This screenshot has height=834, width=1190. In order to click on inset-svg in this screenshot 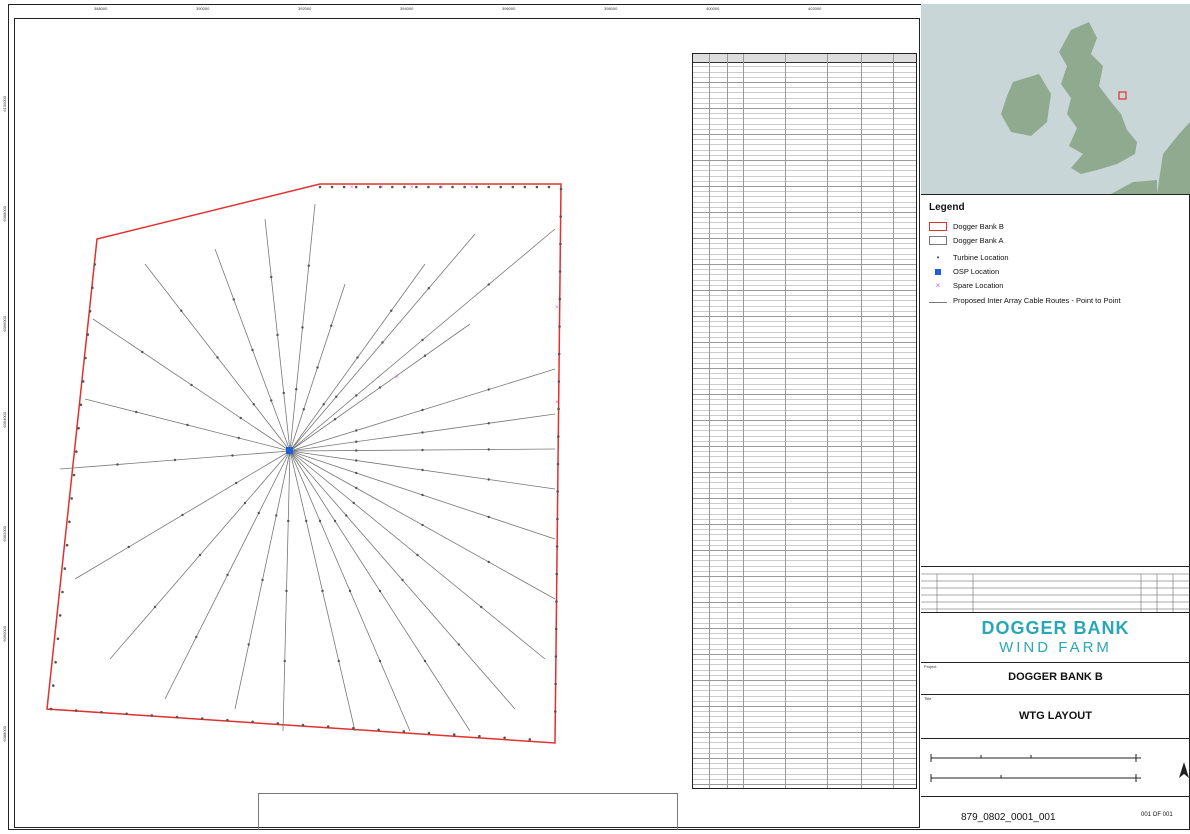, I will do `click(1095, 108)`.